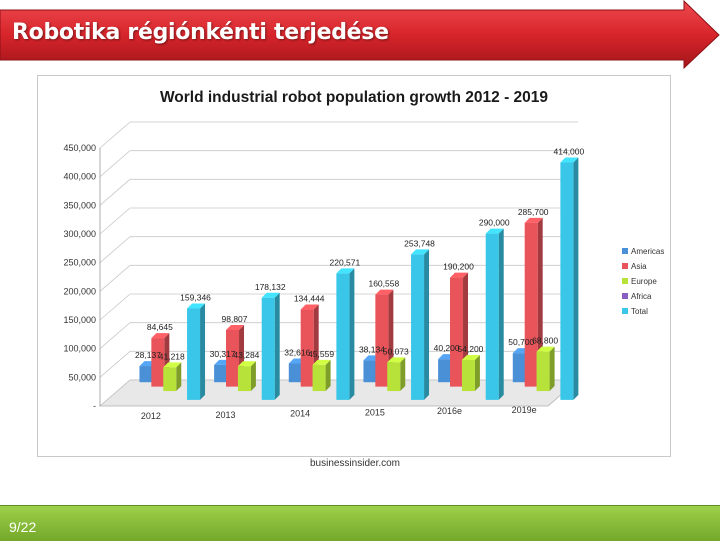 This screenshot has width=720, height=541. I want to click on legend-label: Americas, so click(647, 251).